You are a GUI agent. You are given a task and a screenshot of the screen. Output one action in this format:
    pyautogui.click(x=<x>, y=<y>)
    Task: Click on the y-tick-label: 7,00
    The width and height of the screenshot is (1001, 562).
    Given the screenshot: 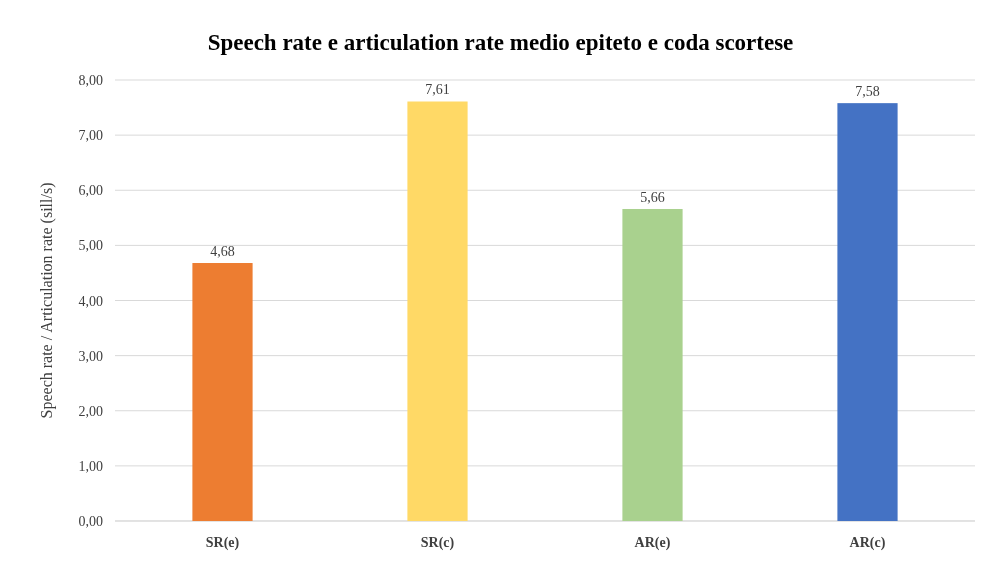 What is the action you would take?
    pyautogui.click(x=90, y=136)
    